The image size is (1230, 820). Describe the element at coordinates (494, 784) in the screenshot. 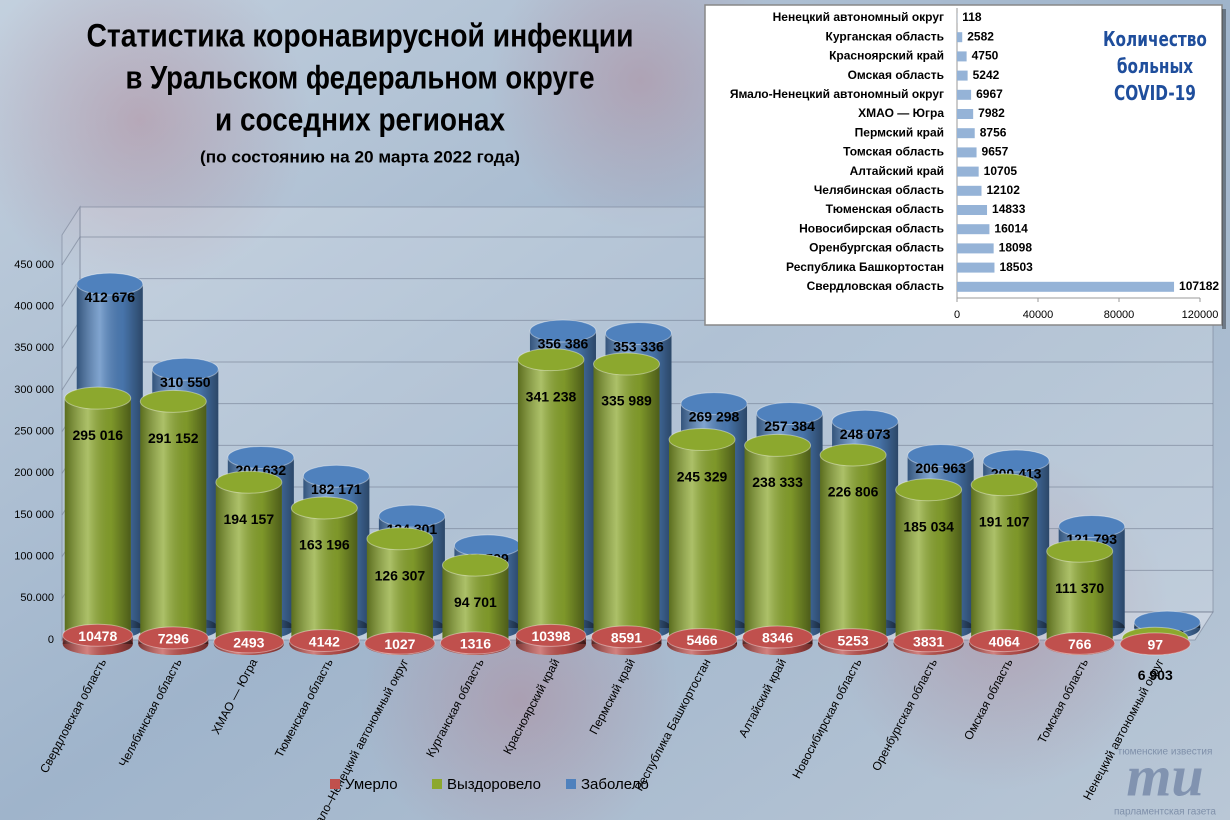

I see `legend-label: Выздоровело` at that location.